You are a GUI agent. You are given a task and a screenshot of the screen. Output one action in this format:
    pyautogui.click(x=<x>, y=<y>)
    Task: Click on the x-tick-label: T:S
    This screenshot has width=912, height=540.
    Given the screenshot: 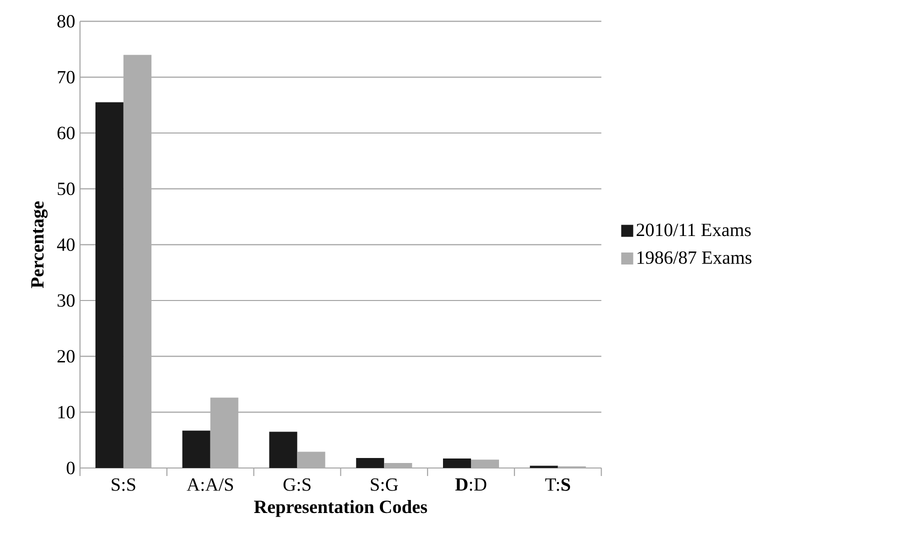 What is the action you would take?
    pyautogui.click(x=557, y=484)
    